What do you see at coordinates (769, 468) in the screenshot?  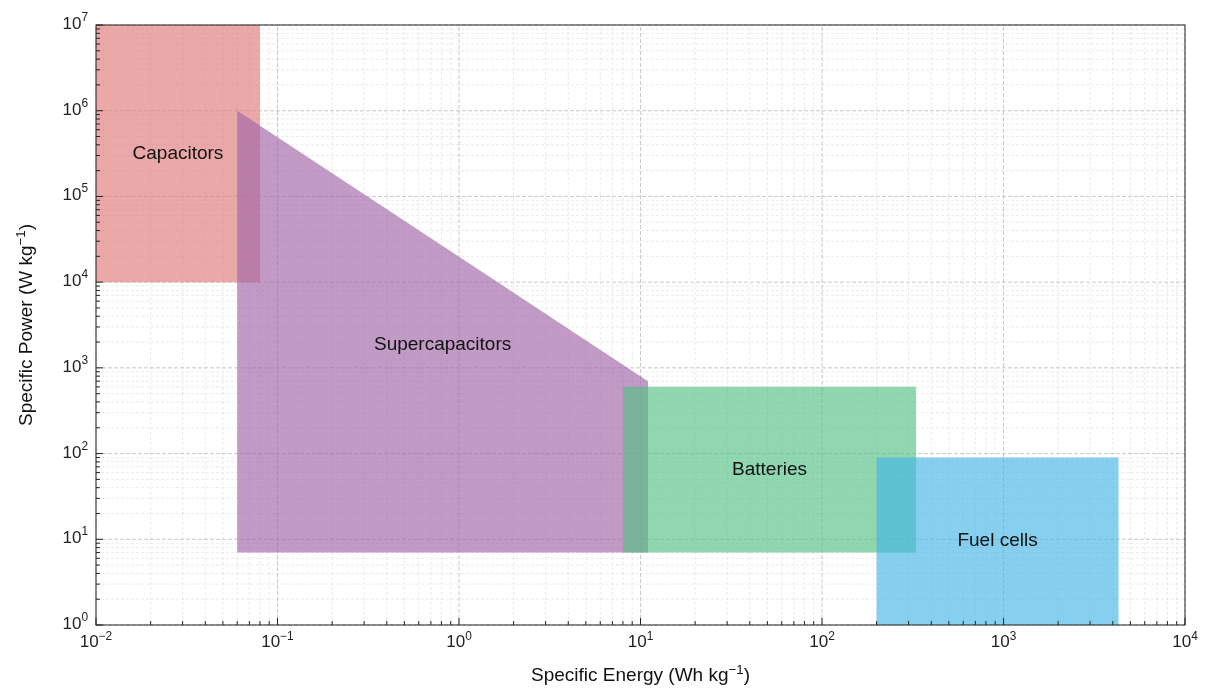 I see `series-label: Batteries` at bounding box center [769, 468].